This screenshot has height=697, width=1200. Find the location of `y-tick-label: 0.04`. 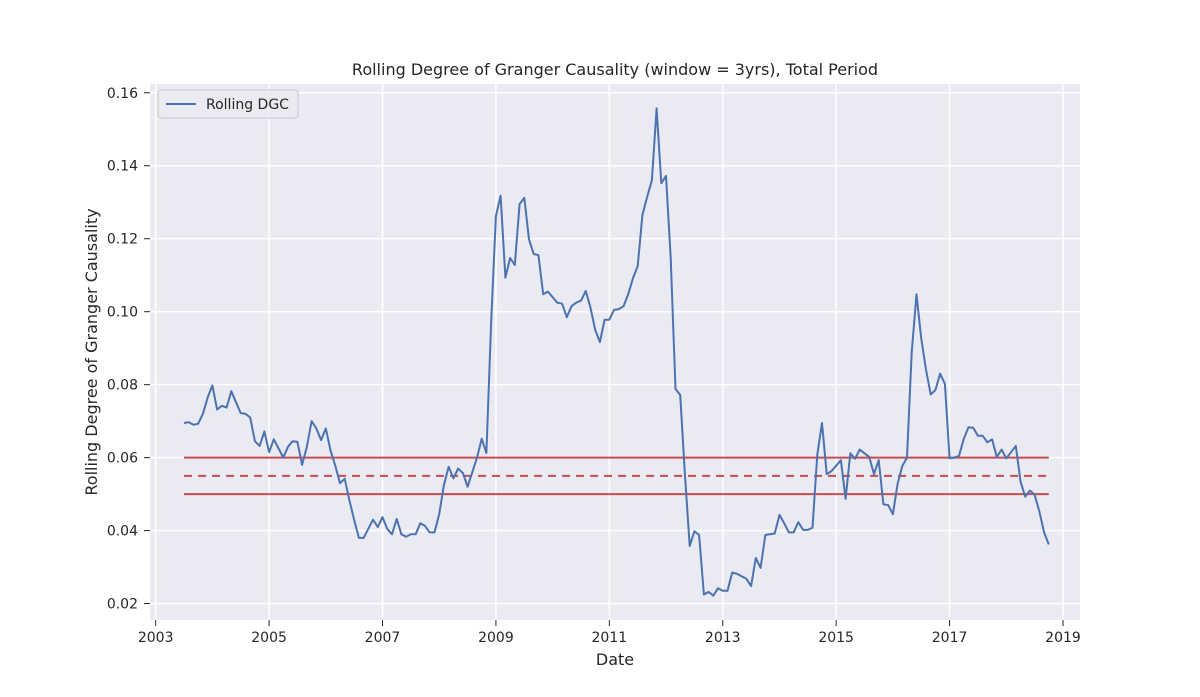

y-tick-label: 0.04 is located at coordinates (122, 532).